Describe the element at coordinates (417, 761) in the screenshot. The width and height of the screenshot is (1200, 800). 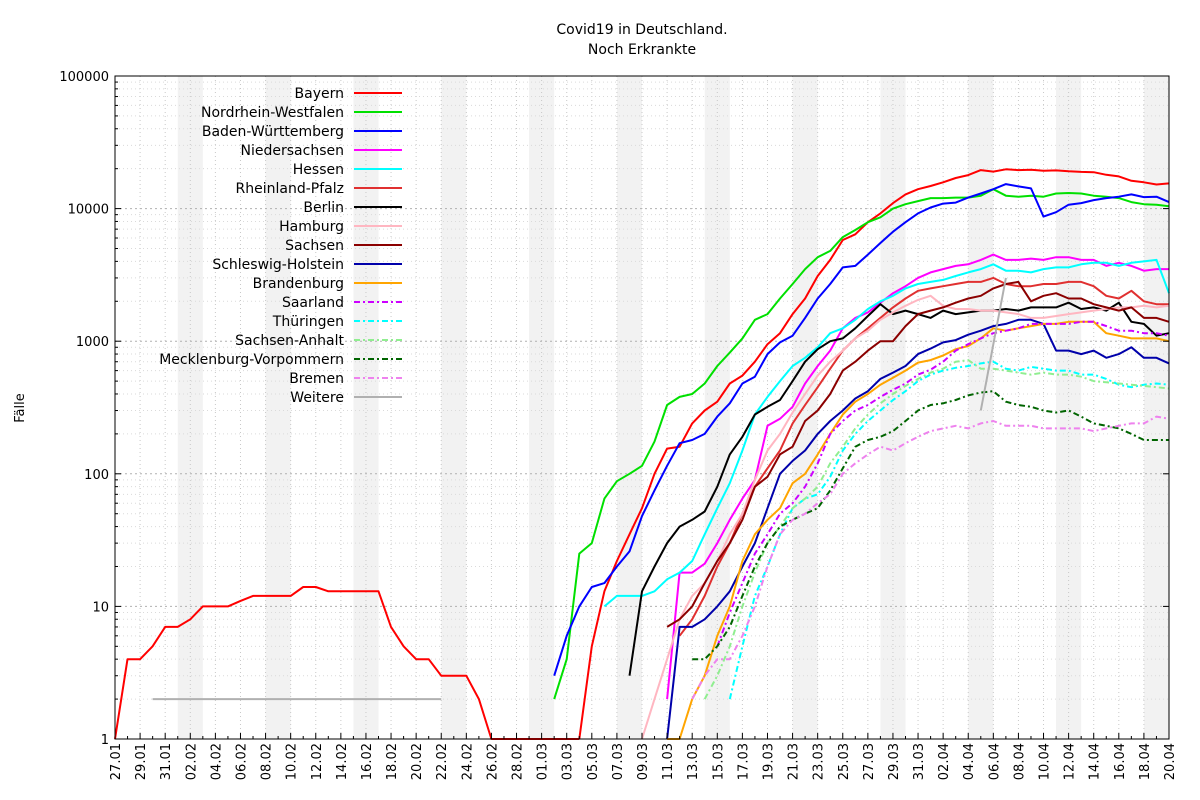
I see `x-tick-label: 20.02` at that location.